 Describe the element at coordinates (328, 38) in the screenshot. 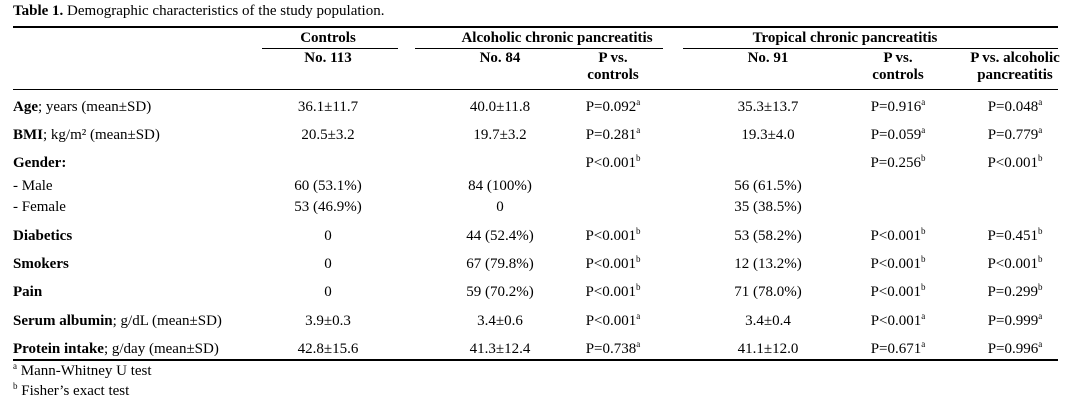

I see `group-header-controls: Controls` at that location.